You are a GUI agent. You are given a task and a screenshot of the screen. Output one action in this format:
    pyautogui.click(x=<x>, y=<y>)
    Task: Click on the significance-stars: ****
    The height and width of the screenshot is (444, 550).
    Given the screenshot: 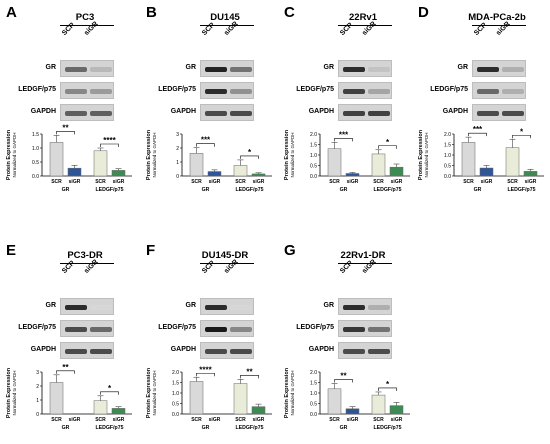 What is the action you would take?
    pyautogui.click(x=205, y=369)
    